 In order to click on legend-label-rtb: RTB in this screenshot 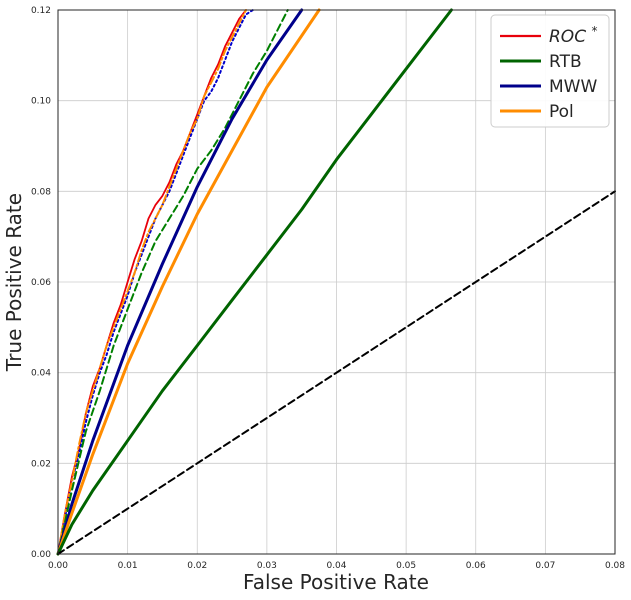, I will do `click(565, 62)`.